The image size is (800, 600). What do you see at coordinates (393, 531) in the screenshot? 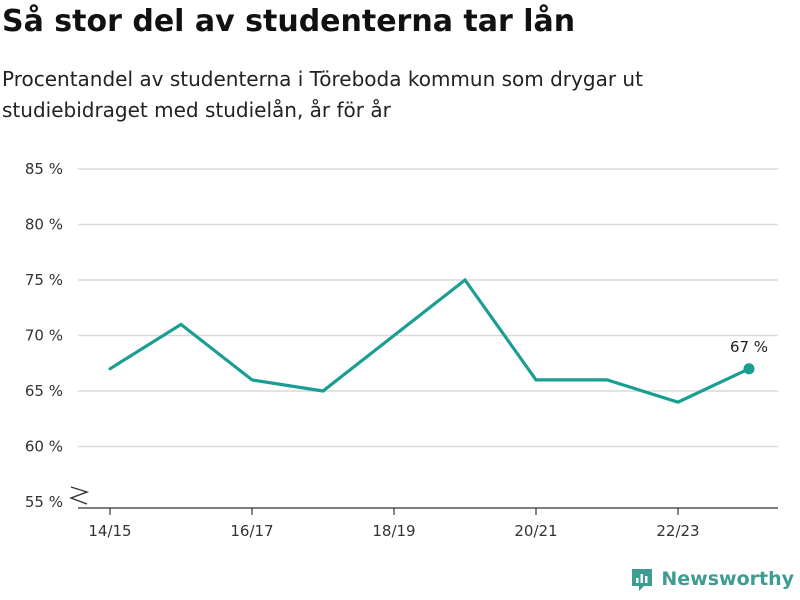
I see `x-tick-label: 18/19` at bounding box center [393, 531].